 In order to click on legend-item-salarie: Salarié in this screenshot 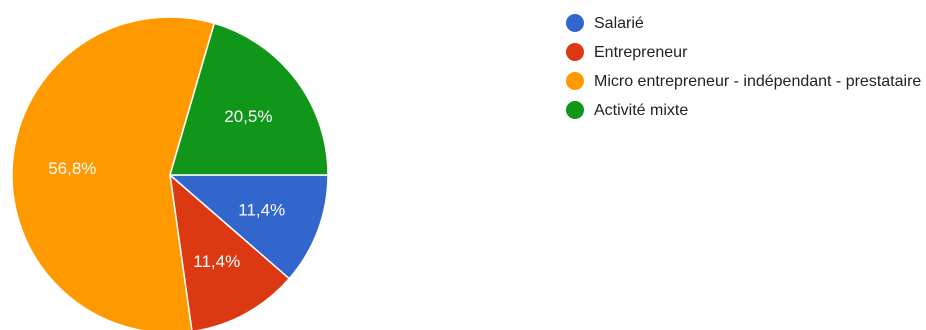, I will do `click(746, 23)`.